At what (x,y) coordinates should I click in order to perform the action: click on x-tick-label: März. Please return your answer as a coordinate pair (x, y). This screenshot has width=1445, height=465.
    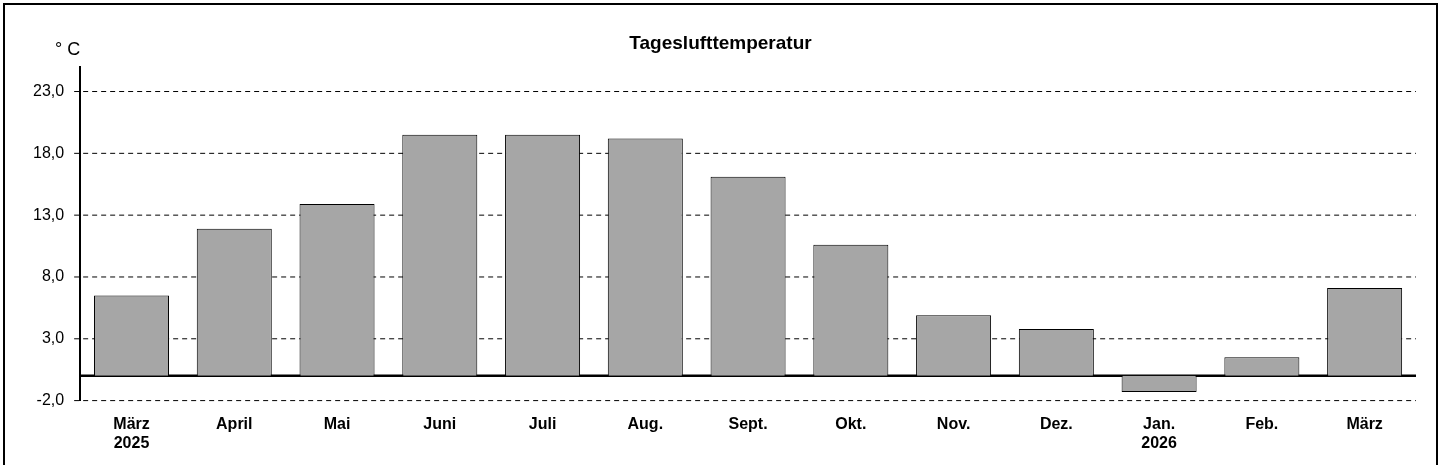
    Looking at the image, I should click on (1364, 423).